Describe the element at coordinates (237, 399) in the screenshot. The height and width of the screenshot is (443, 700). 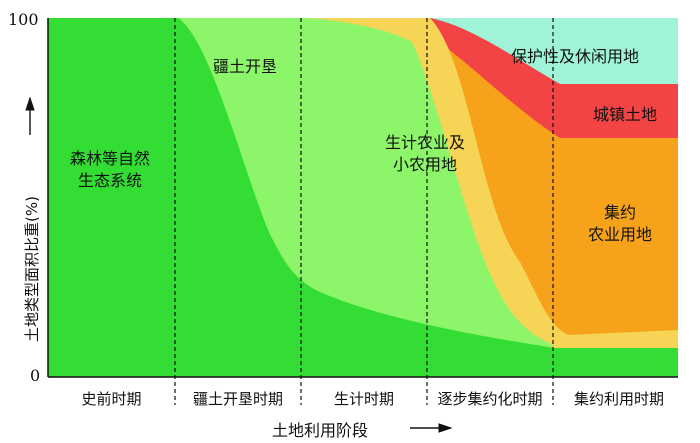
I see `stage-label: 疆土开垦时期` at that location.